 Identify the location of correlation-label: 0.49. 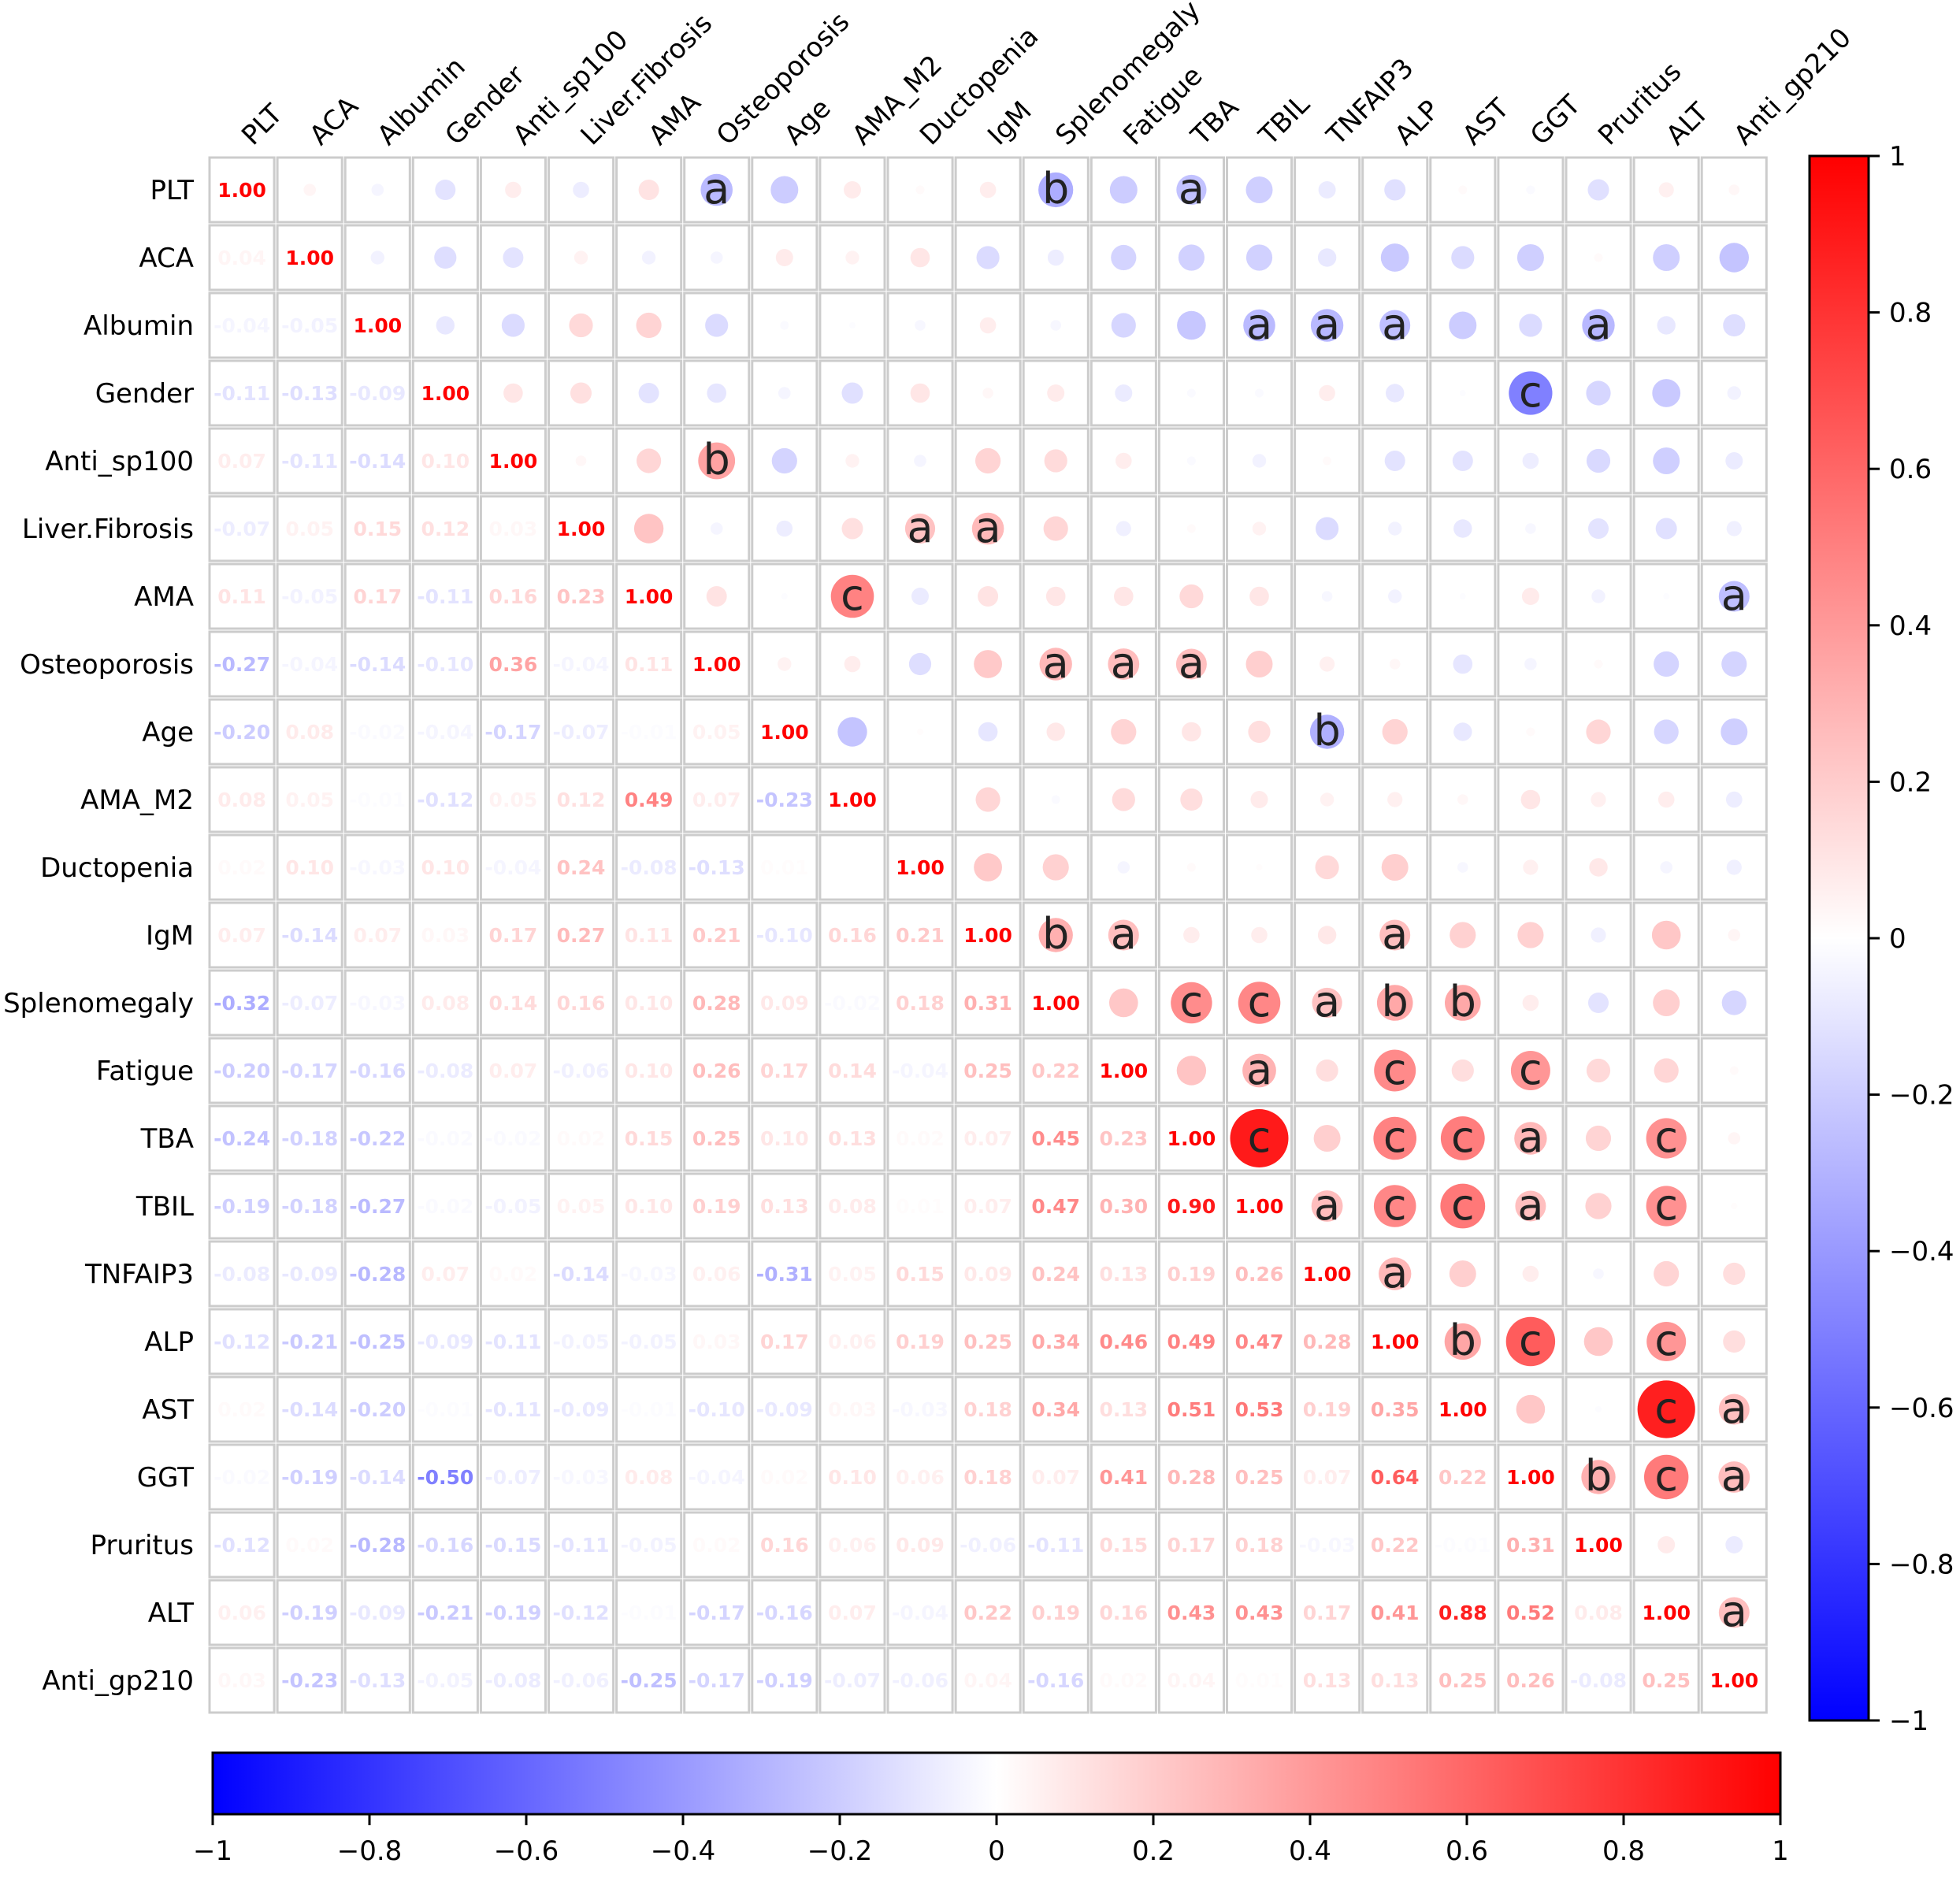
(1191, 1342).